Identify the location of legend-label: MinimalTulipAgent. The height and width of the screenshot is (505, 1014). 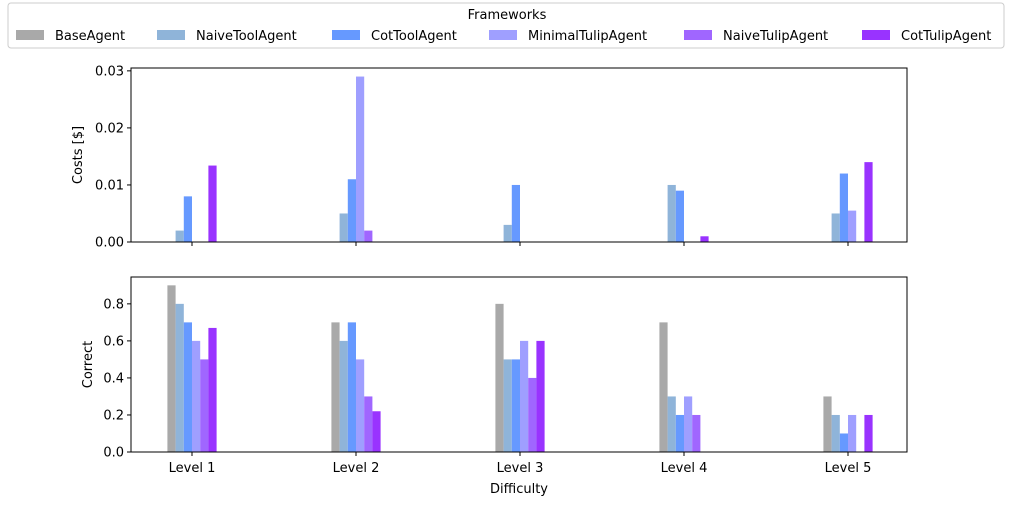
(587, 36).